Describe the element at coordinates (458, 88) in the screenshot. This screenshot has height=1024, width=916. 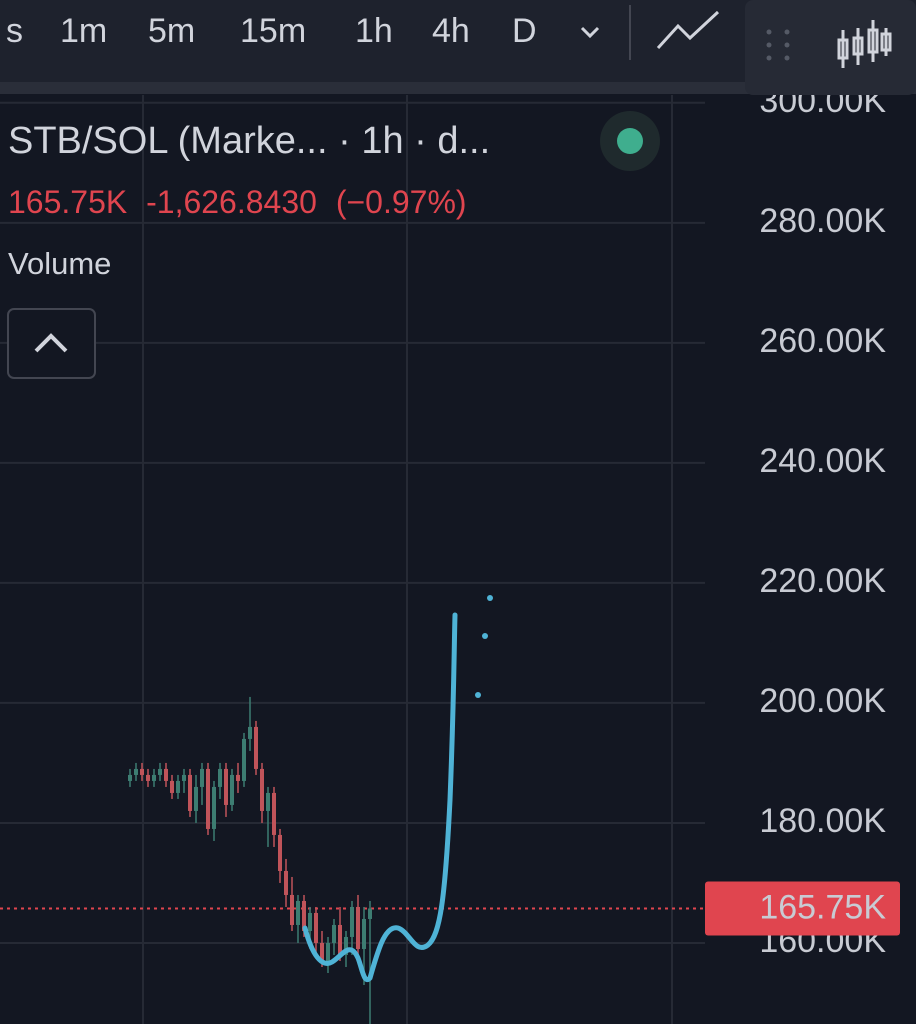
I see `toolbar-border` at that location.